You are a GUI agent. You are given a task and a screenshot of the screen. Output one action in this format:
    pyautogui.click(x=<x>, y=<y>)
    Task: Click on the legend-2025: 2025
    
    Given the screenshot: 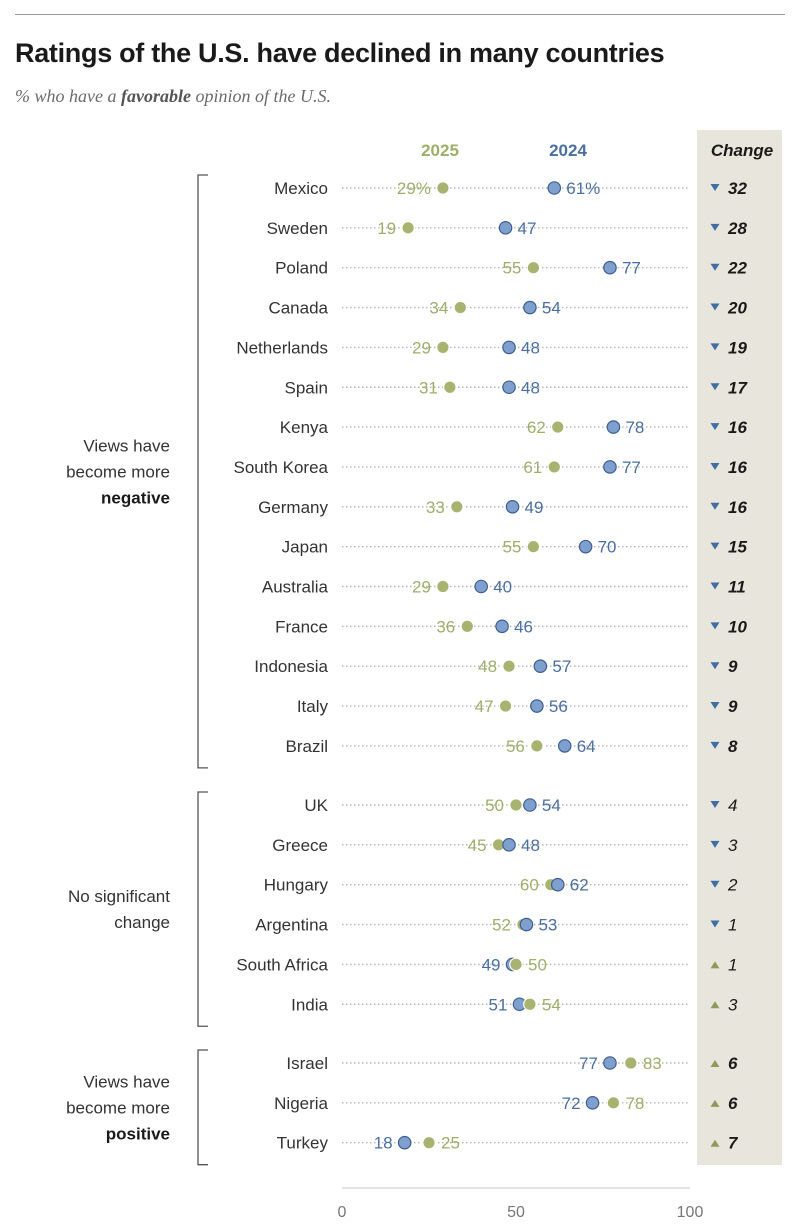 What is the action you would take?
    pyautogui.click(x=440, y=150)
    